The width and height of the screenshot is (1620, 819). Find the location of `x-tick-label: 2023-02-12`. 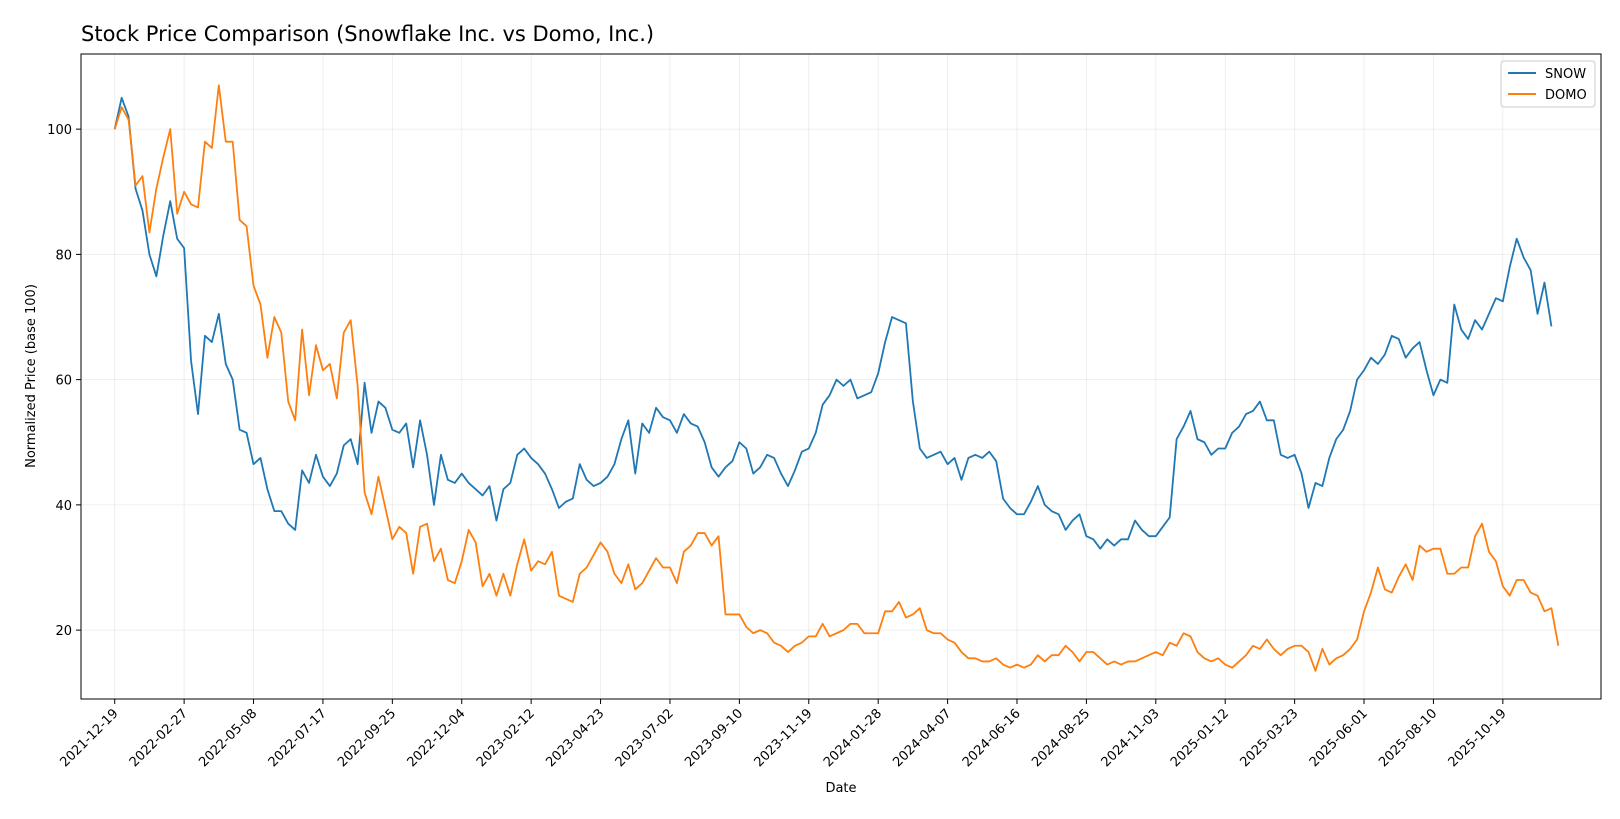

x-tick-label: 2023-02-12 is located at coordinates (506, 738).